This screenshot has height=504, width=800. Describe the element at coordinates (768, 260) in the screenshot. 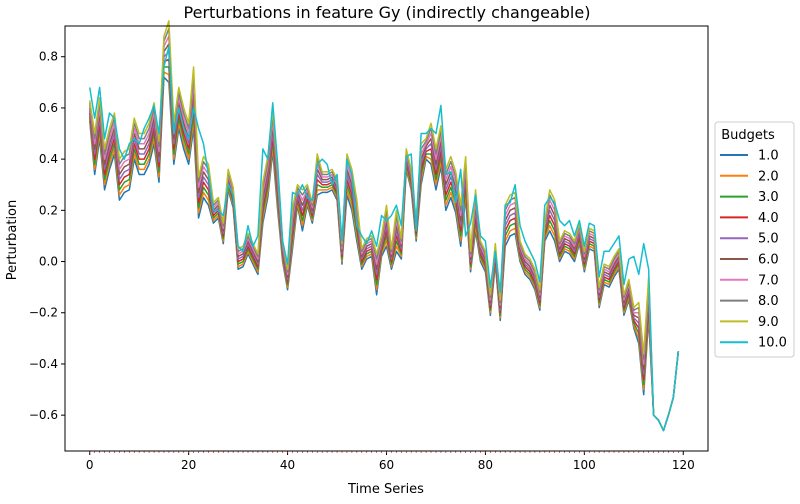

I see `legend-label-6.0: 6.0` at that location.